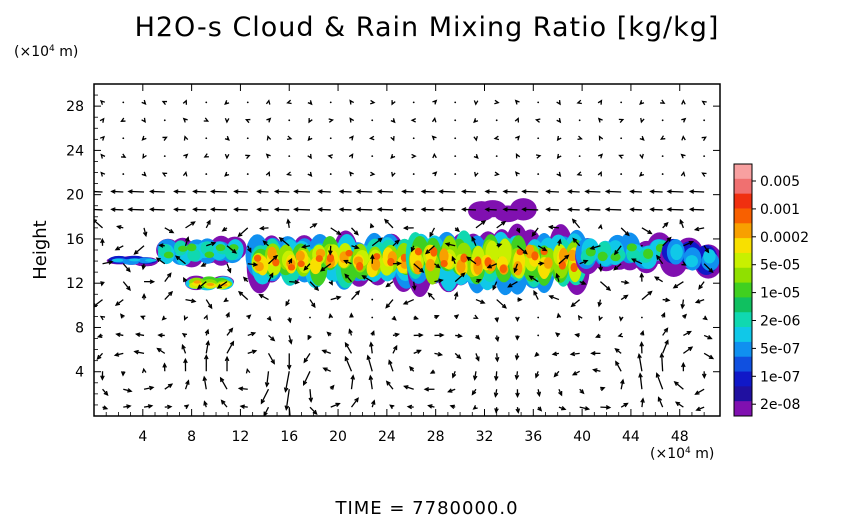  I want to click on colorbar-swatch, so click(743, 260).